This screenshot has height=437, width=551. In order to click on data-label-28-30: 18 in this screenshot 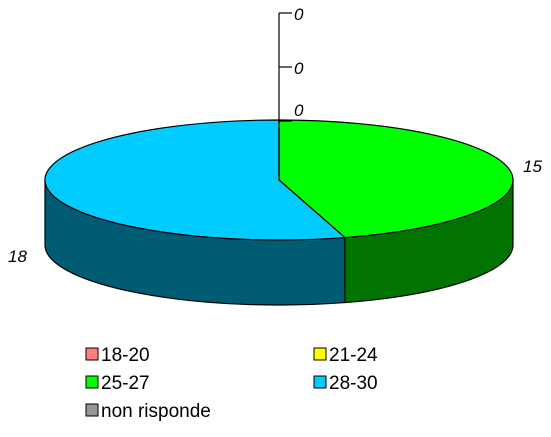, I will do `click(17, 256)`.